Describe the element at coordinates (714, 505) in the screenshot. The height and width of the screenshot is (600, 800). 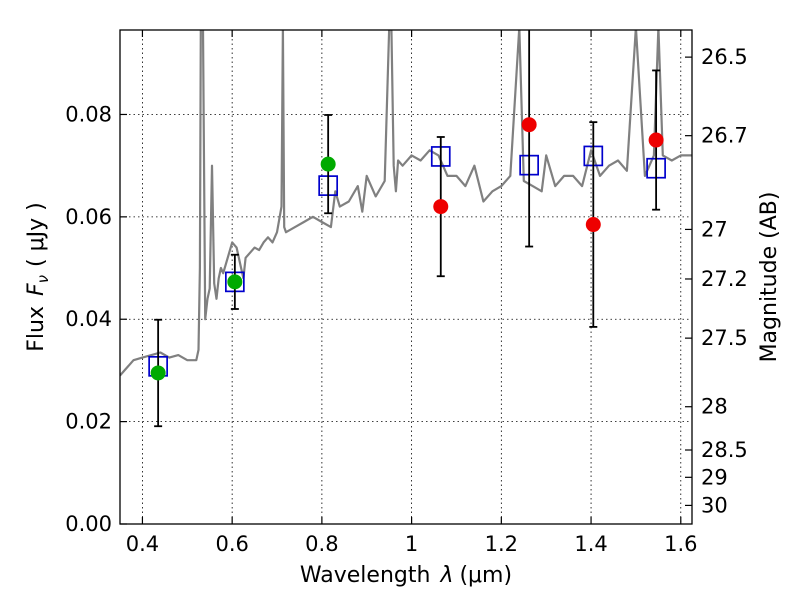
I see `y2-tick-label: 30` at that location.